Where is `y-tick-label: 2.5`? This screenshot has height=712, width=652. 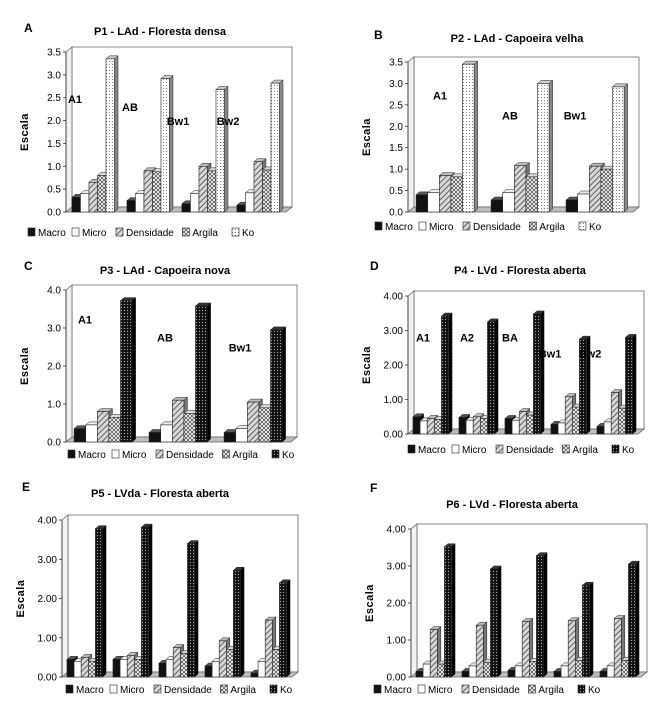 y-tick-label: 2.5 is located at coordinates (54, 98).